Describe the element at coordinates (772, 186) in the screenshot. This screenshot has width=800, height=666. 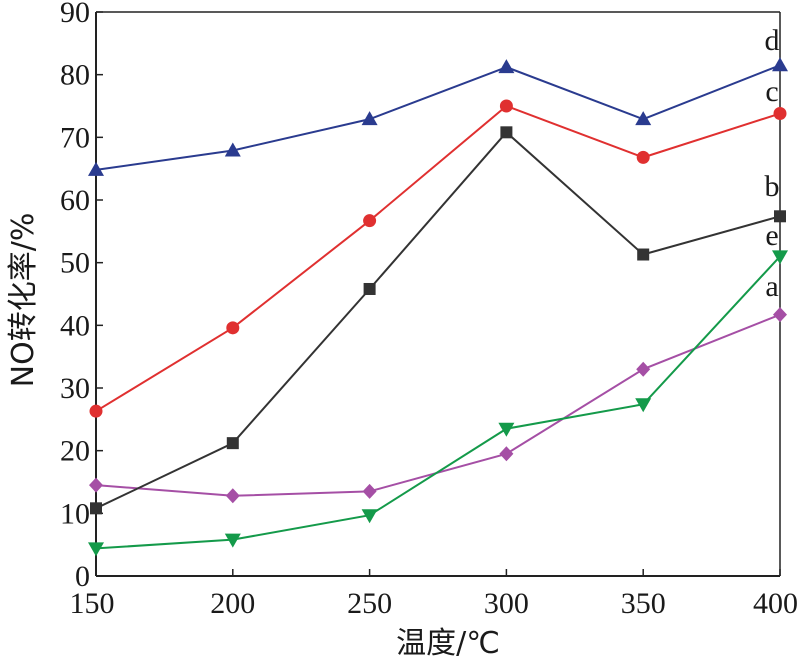
I see `series-label-b: b` at that location.